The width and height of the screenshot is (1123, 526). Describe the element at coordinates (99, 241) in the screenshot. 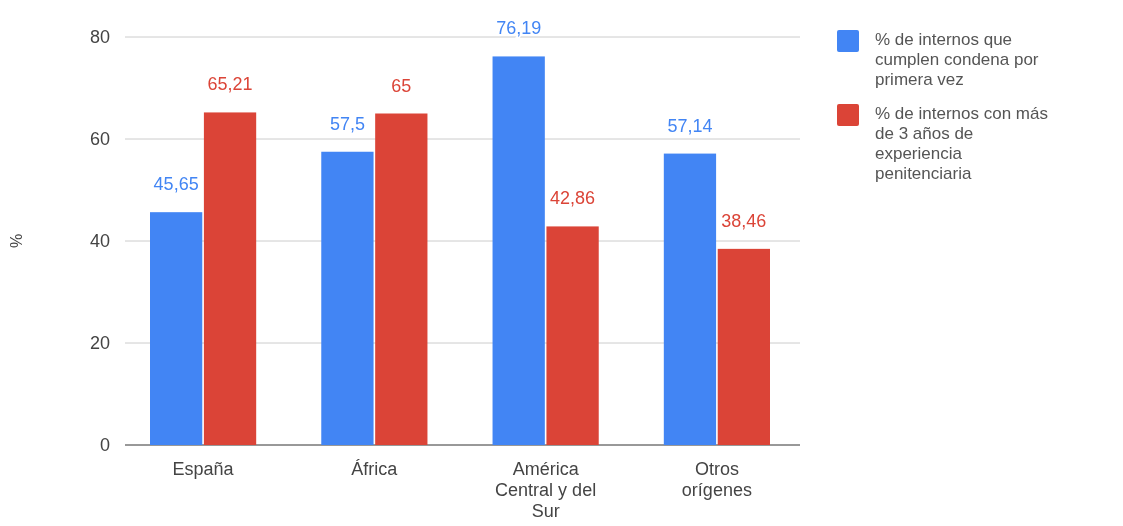

I see `y-tick-label: 40` at that location.